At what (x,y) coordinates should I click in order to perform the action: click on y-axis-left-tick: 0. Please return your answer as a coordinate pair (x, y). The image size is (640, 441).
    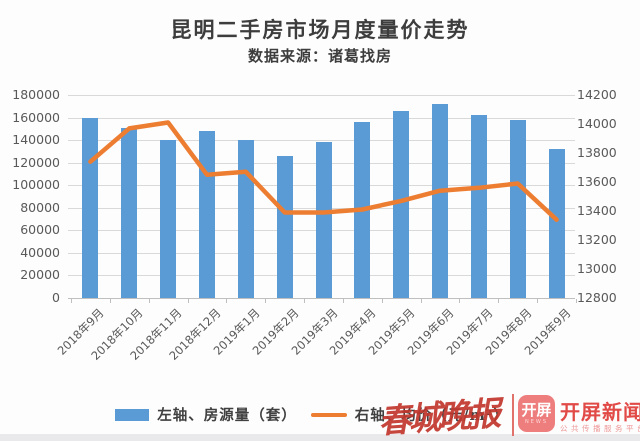
    Looking at the image, I should click on (56, 297).